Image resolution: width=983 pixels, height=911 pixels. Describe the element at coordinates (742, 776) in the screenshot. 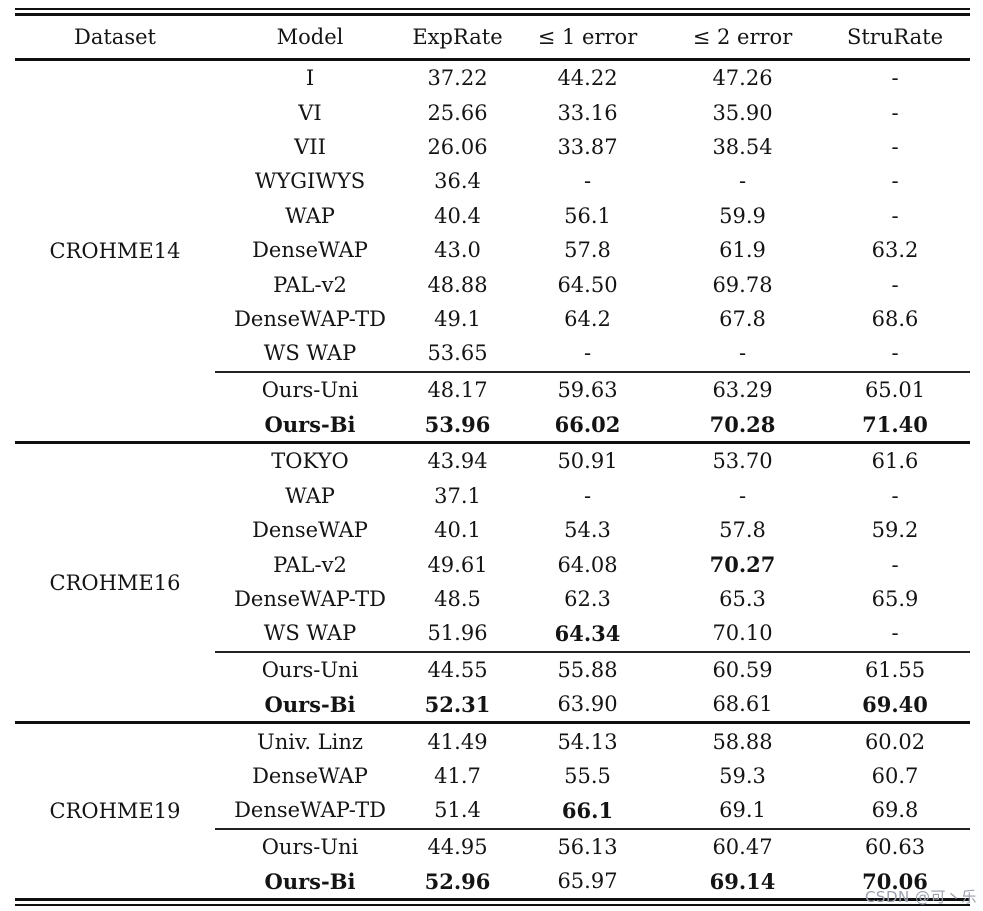

I see `metric-cell: 59.3` at that location.